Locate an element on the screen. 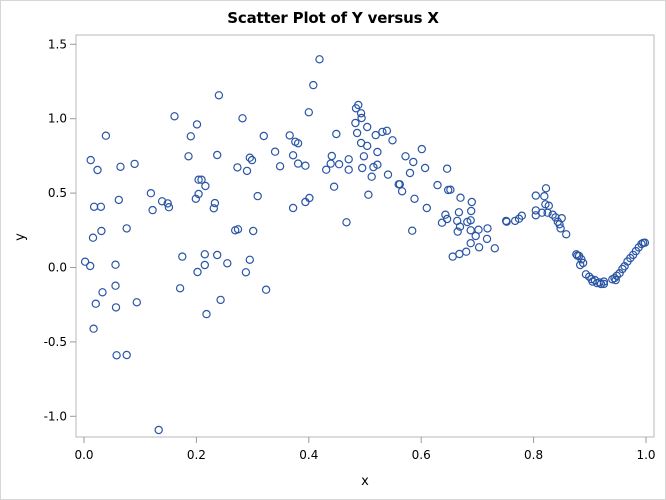 The width and height of the screenshot is (666, 500). x-tick-label: 0.8 is located at coordinates (533, 455).